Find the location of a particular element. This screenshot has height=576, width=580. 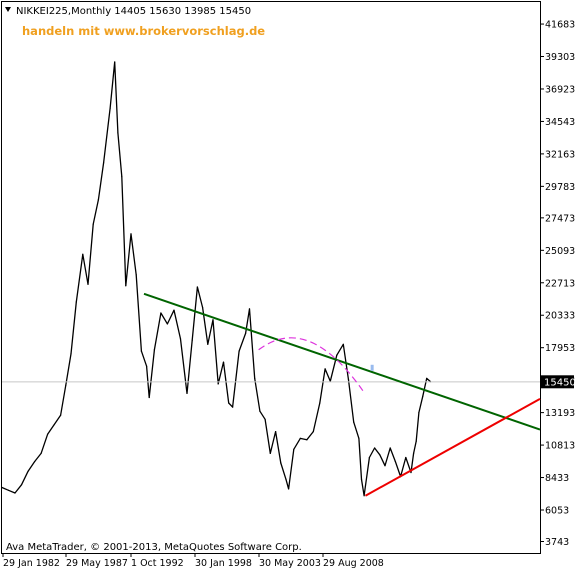

x-tick-label: 30 May 2003 is located at coordinates (290, 563).